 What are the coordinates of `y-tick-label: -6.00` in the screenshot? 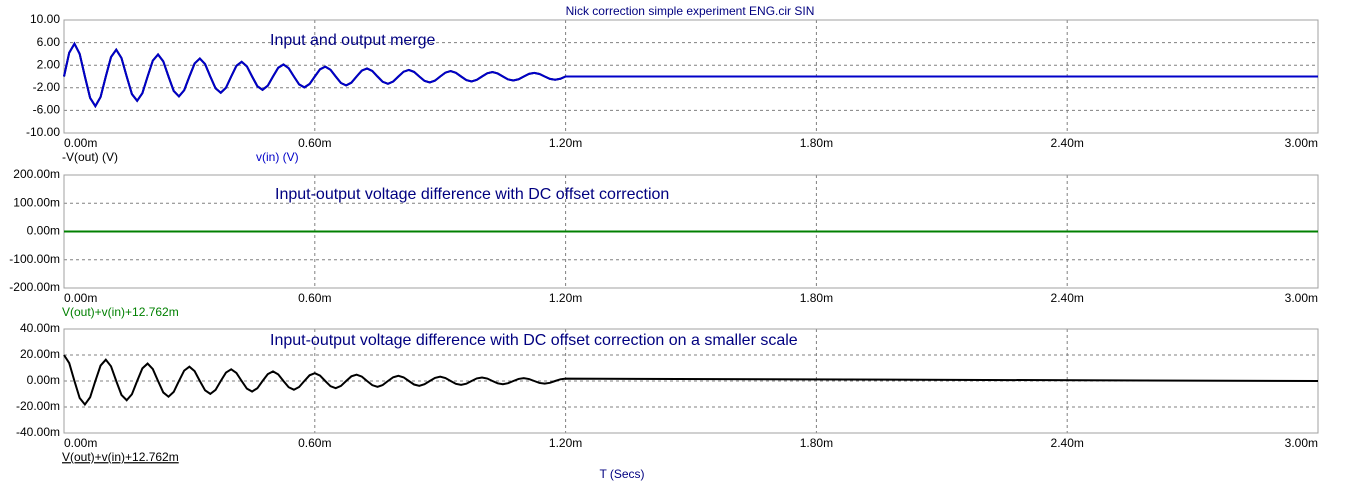 It's located at (47, 110).